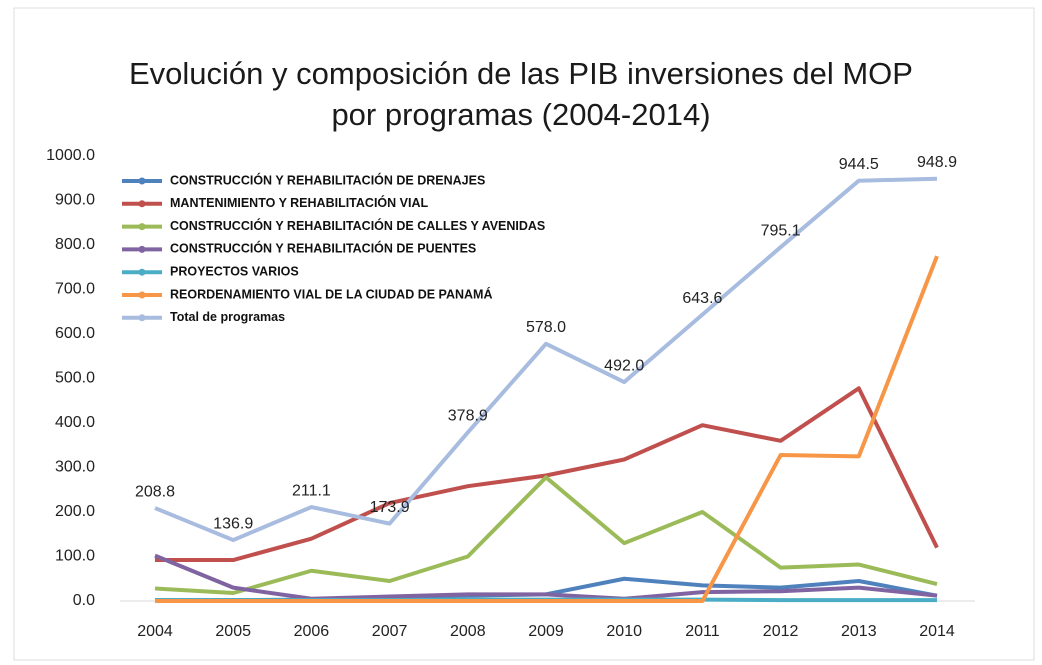  I want to click on y-tick-label: 0.0, so click(84, 600).